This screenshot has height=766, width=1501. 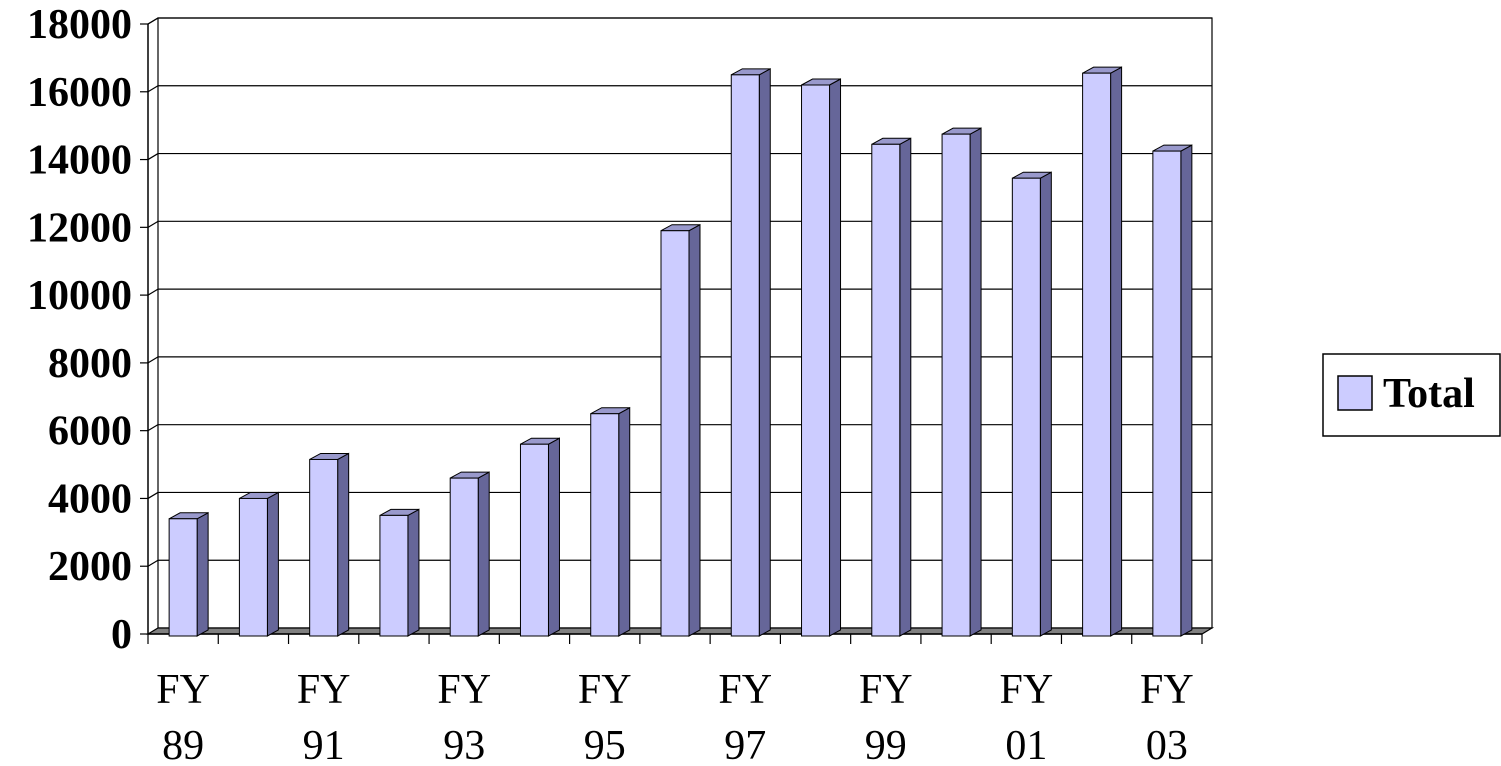 What do you see at coordinates (79, 93) in the screenshot?
I see `y-tick-label: 16000` at bounding box center [79, 93].